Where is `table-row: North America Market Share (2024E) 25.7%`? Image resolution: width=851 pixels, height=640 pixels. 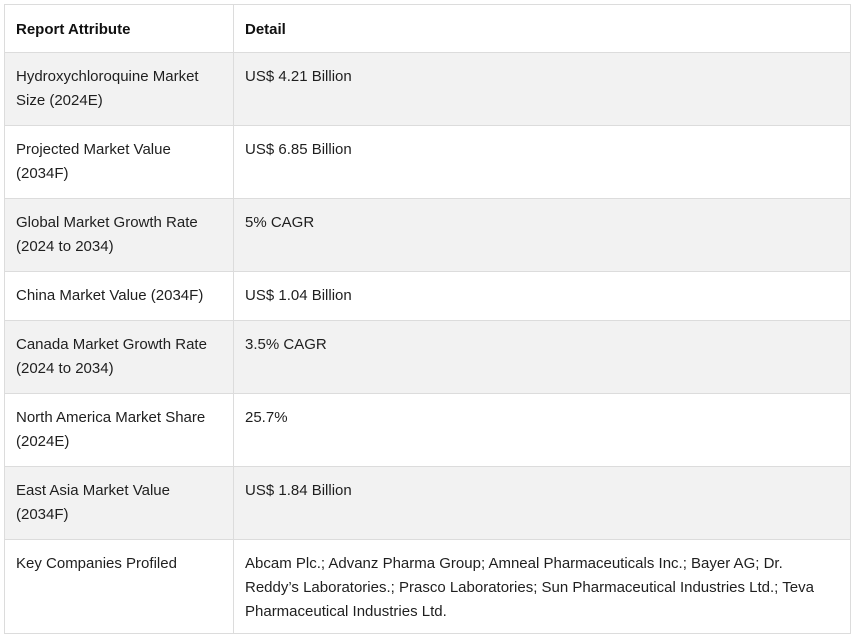
table-row: North America Market Share (2024E) 25.7% is located at coordinates (427, 430).